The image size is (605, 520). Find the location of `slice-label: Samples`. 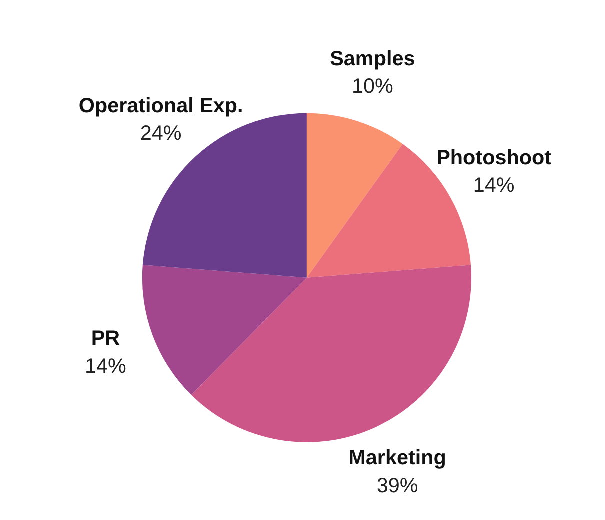

slice-label: Samples is located at coordinates (373, 58).